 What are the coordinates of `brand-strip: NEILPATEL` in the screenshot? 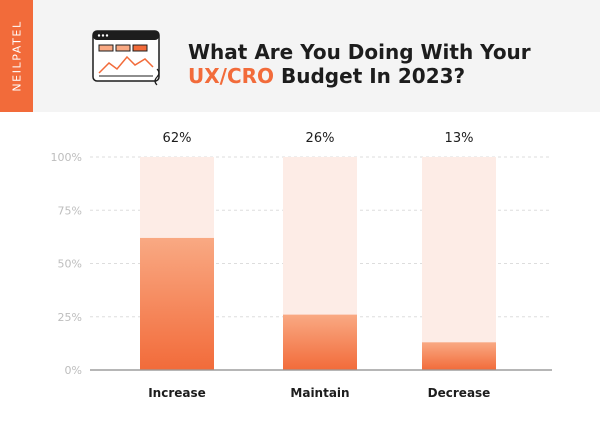 It's located at (16, 56).